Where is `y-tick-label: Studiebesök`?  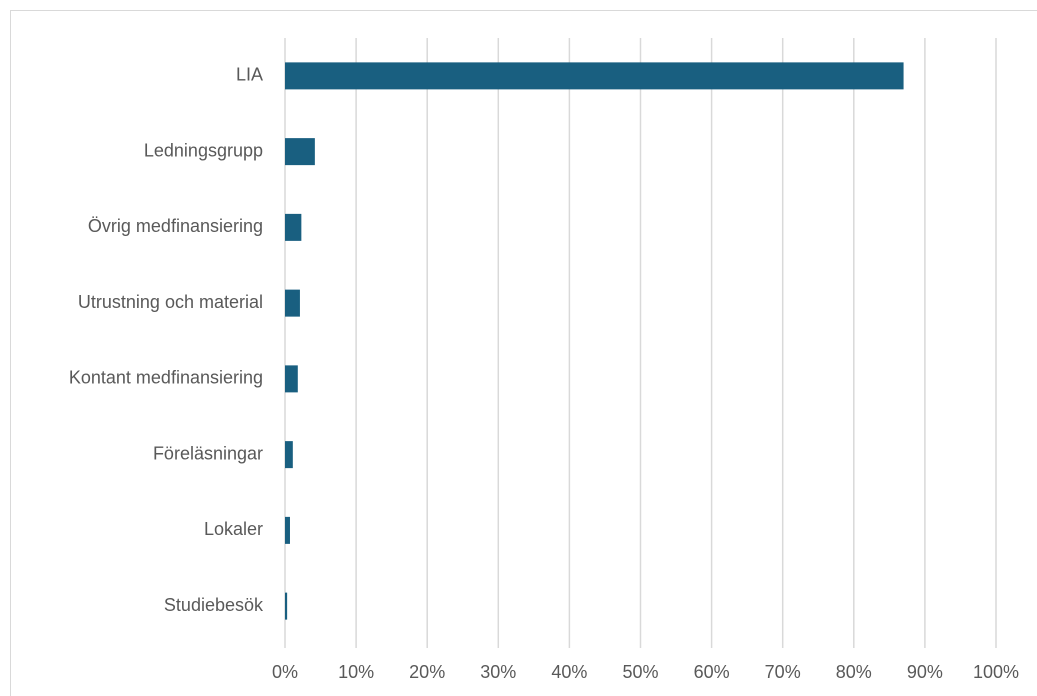
y-tick-label: Studiebesök is located at coordinates (214, 605).